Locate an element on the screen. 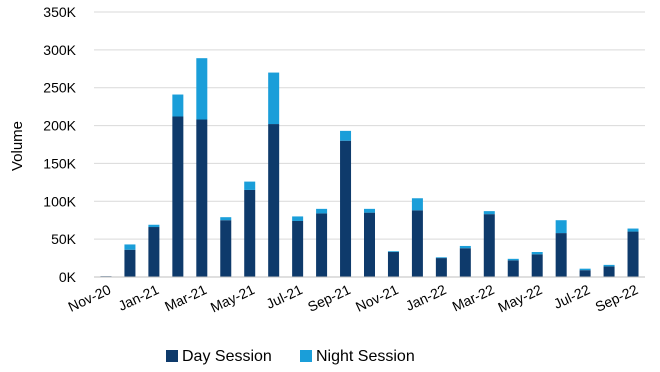 The width and height of the screenshot is (660, 372). x-tick-label: Jan-21 is located at coordinates (139, 297).